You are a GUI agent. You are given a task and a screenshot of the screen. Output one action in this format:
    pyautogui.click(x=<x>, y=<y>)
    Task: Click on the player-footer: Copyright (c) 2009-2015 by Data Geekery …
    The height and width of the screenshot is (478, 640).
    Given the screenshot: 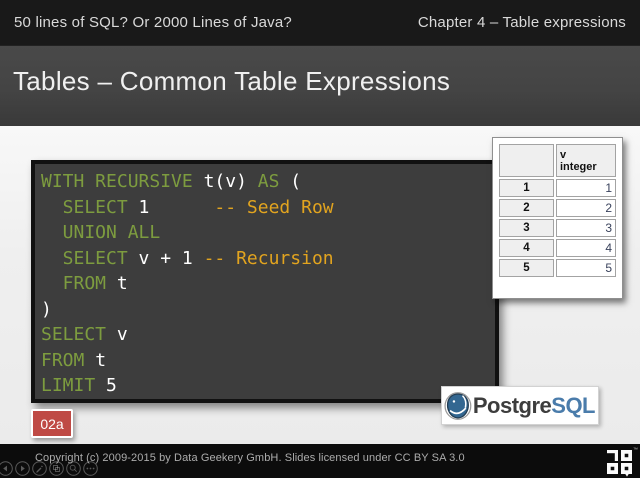 What is the action you would take?
    pyautogui.click(x=320, y=461)
    